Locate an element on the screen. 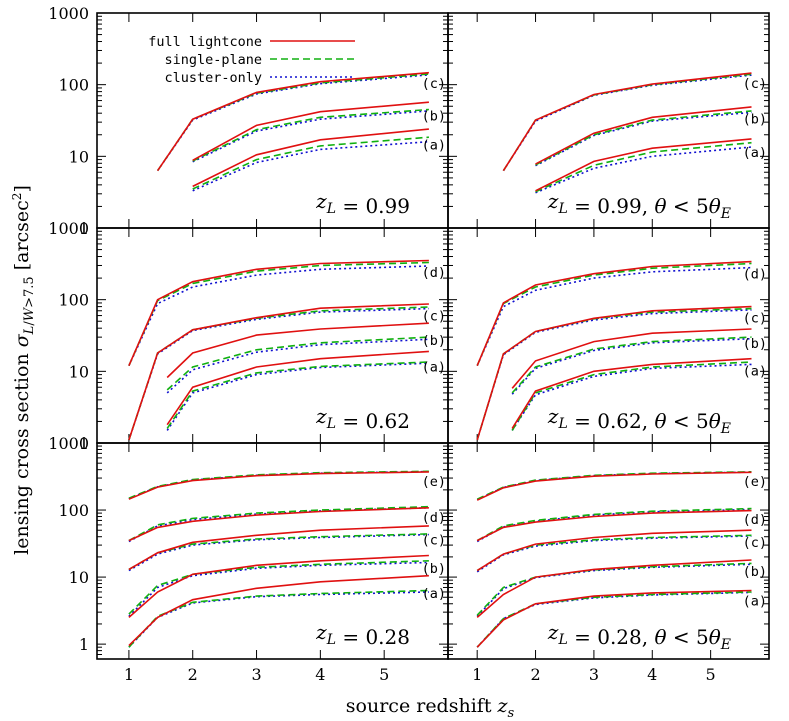 This screenshot has height=721, width=789. panel-label: zL = 0.62, θ < 5θE is located at coordinates (639, 420).